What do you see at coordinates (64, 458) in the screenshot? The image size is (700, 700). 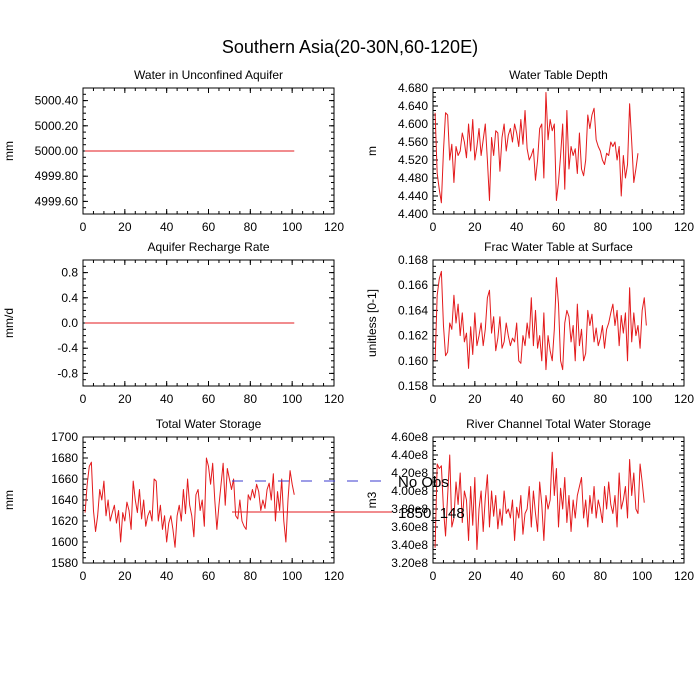 I see `panel-4-ytick-label-5: 1680` at bounding box center [64, 458].